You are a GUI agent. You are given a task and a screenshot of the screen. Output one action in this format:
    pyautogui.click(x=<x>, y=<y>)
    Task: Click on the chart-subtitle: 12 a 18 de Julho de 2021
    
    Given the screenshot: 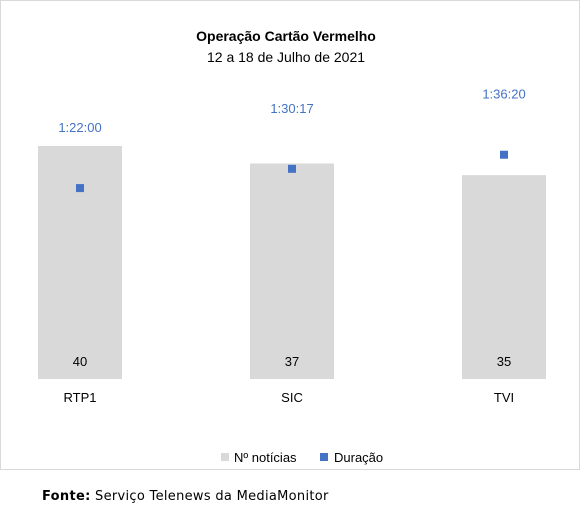 What is the action you would take?
    pyautogui.click(x=286, y=57)
    